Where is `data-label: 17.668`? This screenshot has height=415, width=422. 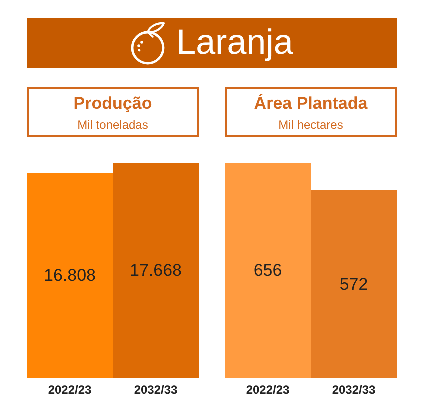
data-label: 17.668 is located at coordinates (156, 270).